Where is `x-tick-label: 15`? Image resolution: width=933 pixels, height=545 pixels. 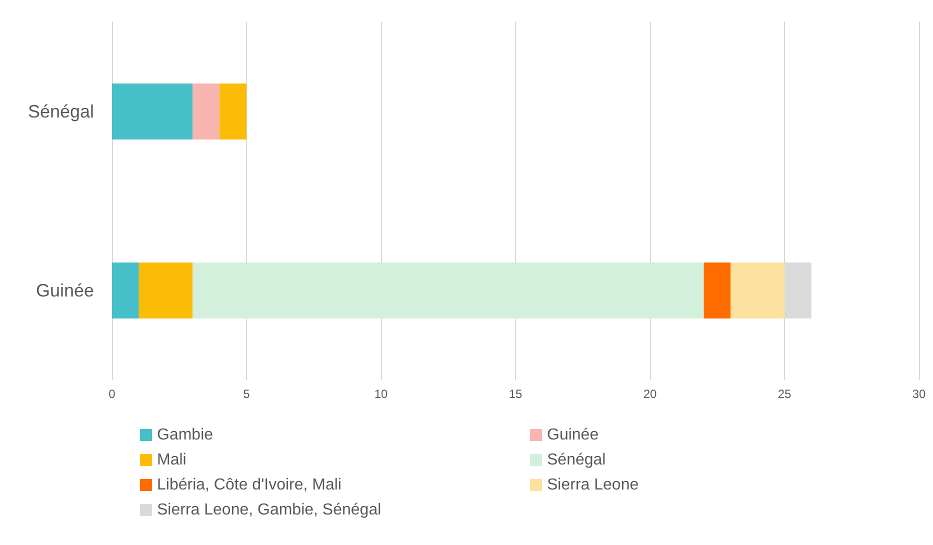
x-tick-label: 15 is located at coordinates (515, 394).